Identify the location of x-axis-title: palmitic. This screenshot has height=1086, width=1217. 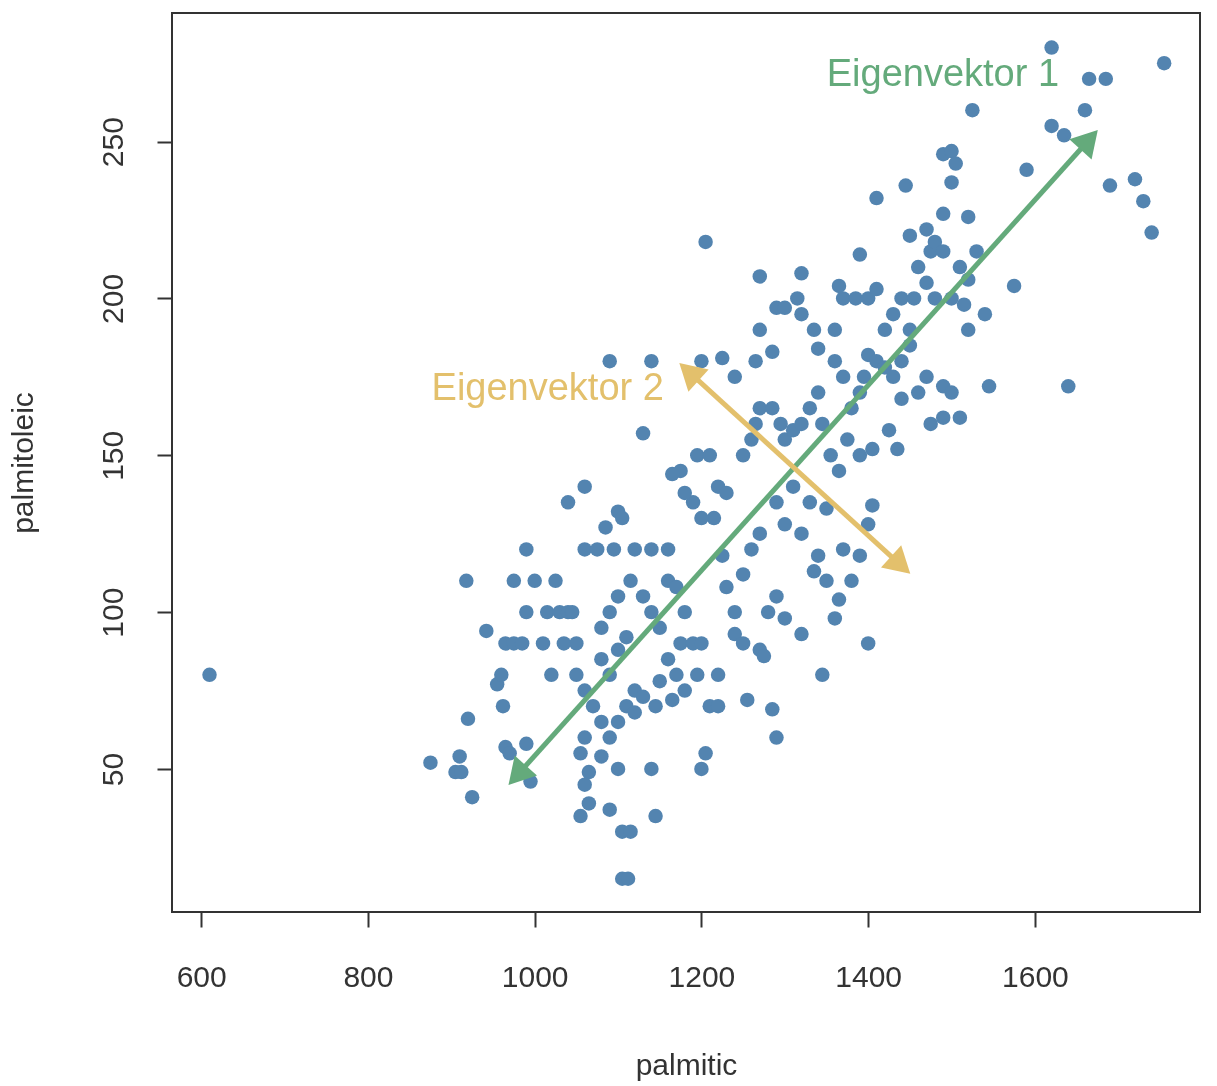
(686, 1064).